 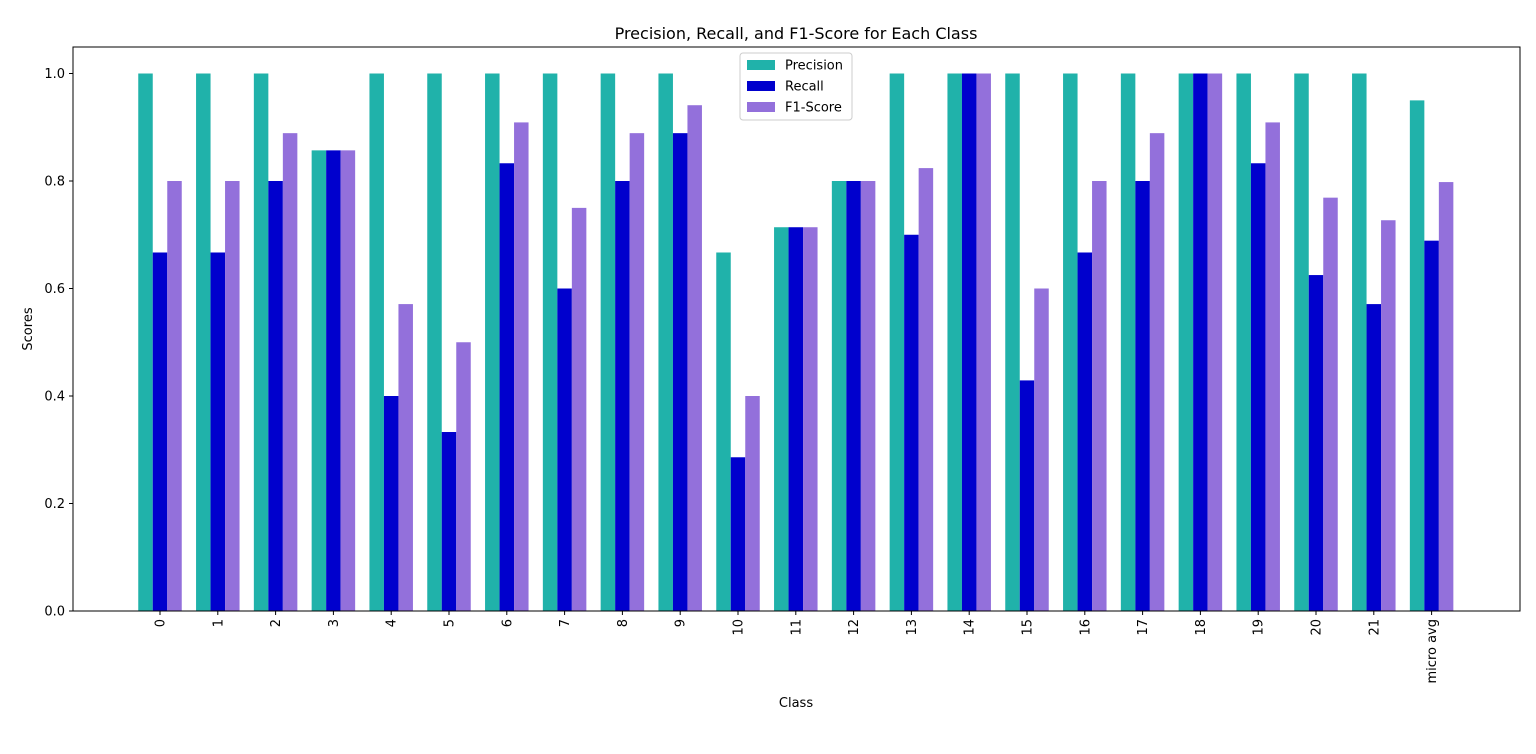 I want to click on legend-label: Precision, so click(x=814, y=66).